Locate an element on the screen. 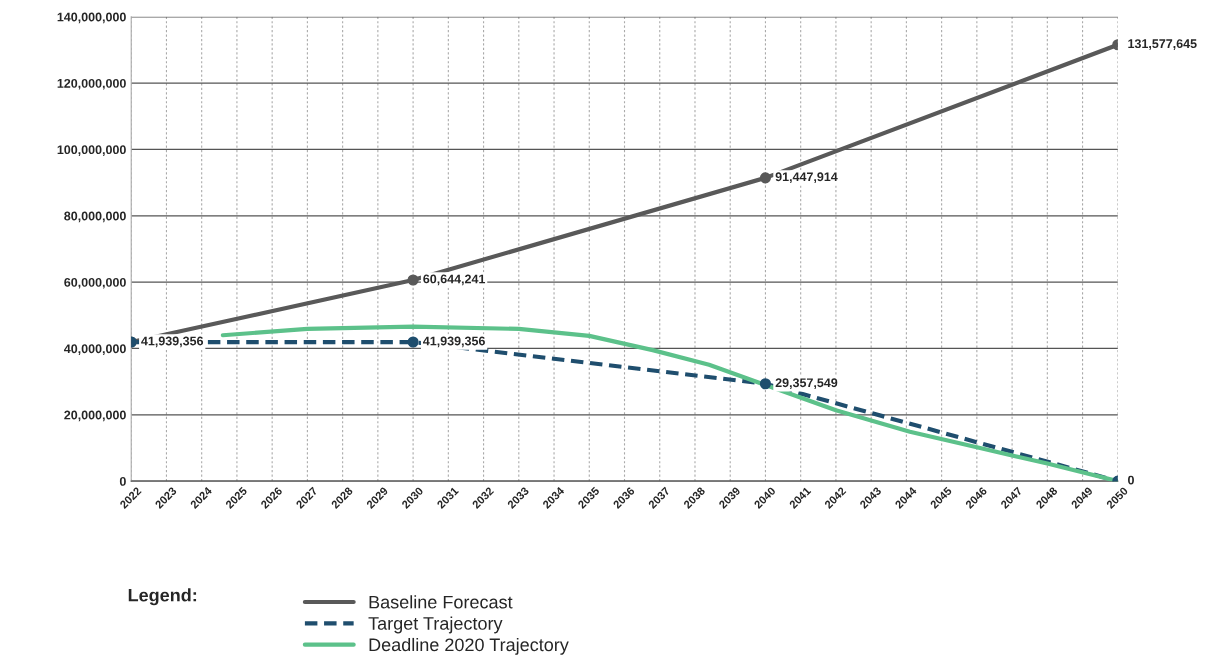 This screenshot has height=672, width=1215. data-label: 131,577,645 is located at coordinates (1162, 44).